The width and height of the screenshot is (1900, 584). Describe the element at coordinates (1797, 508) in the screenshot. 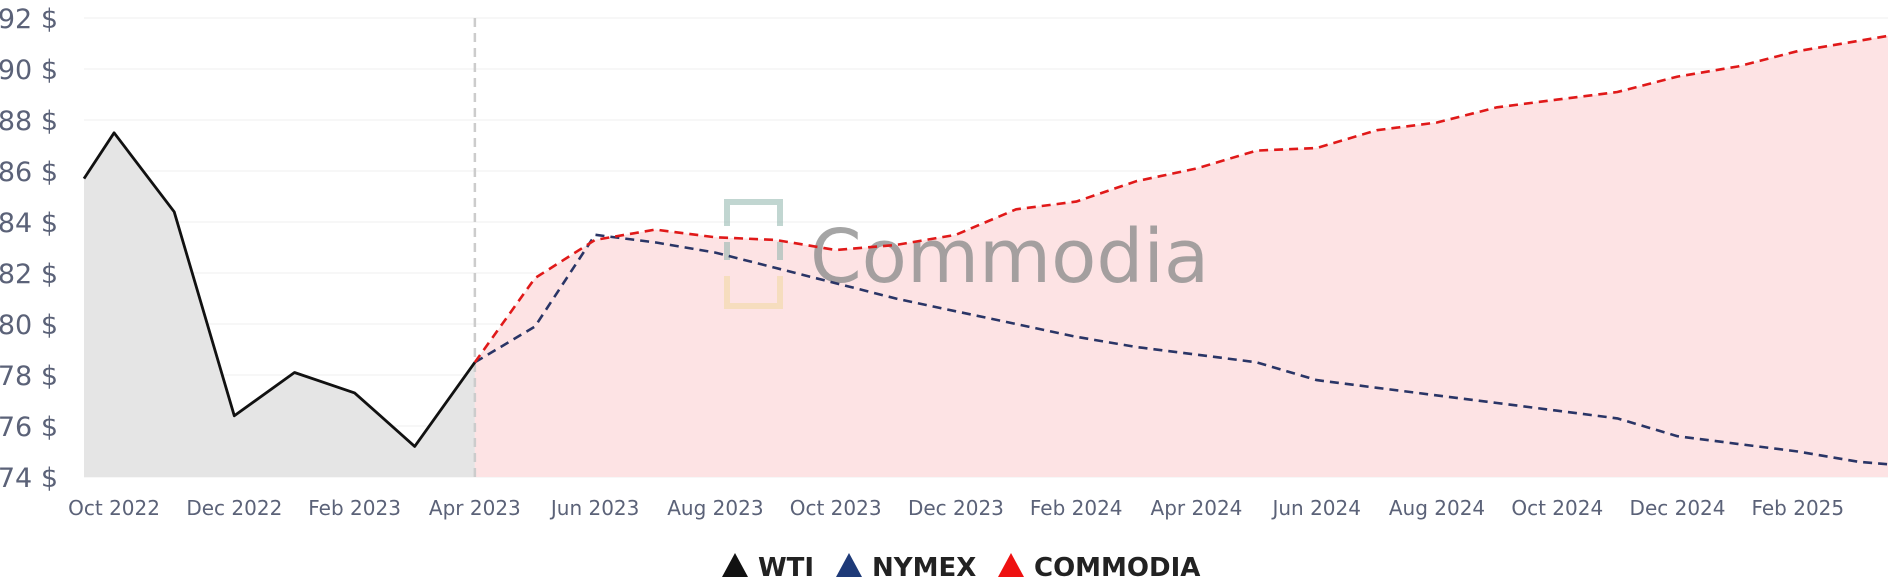

I see `x-tick-label: Feb 2025` at that location.